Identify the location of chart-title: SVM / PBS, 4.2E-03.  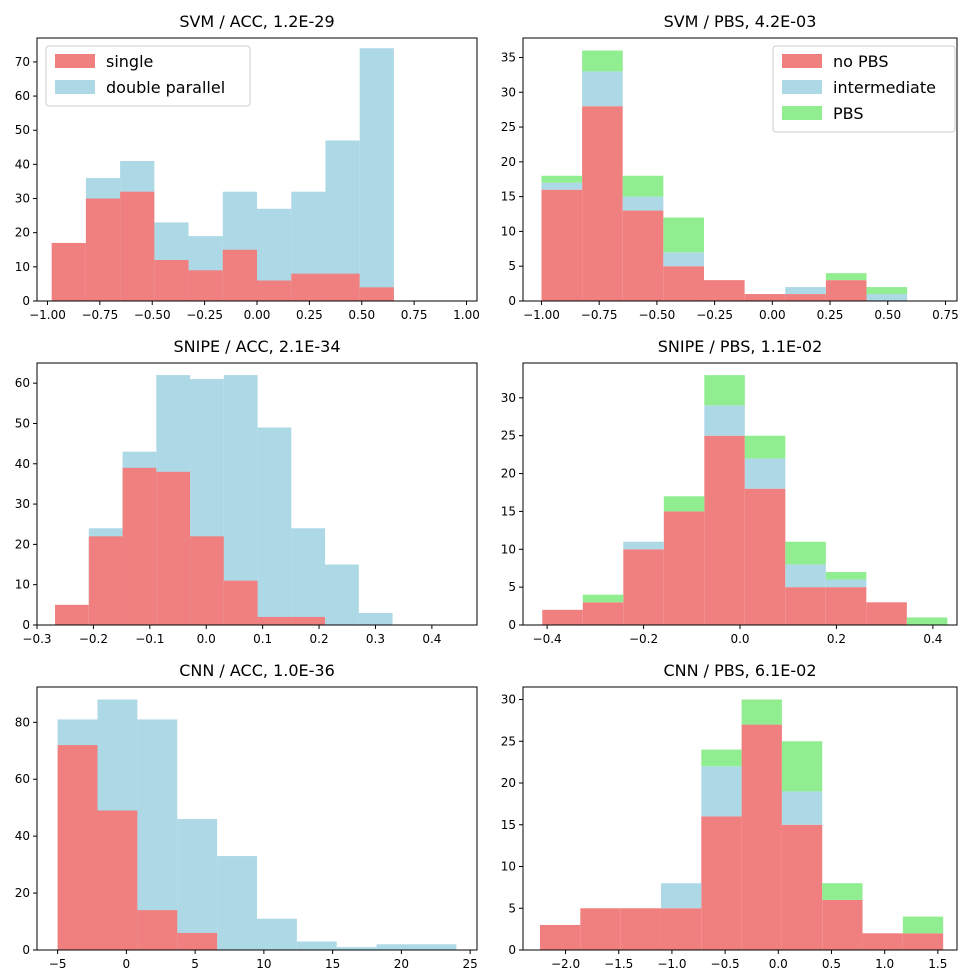
(740, 21).